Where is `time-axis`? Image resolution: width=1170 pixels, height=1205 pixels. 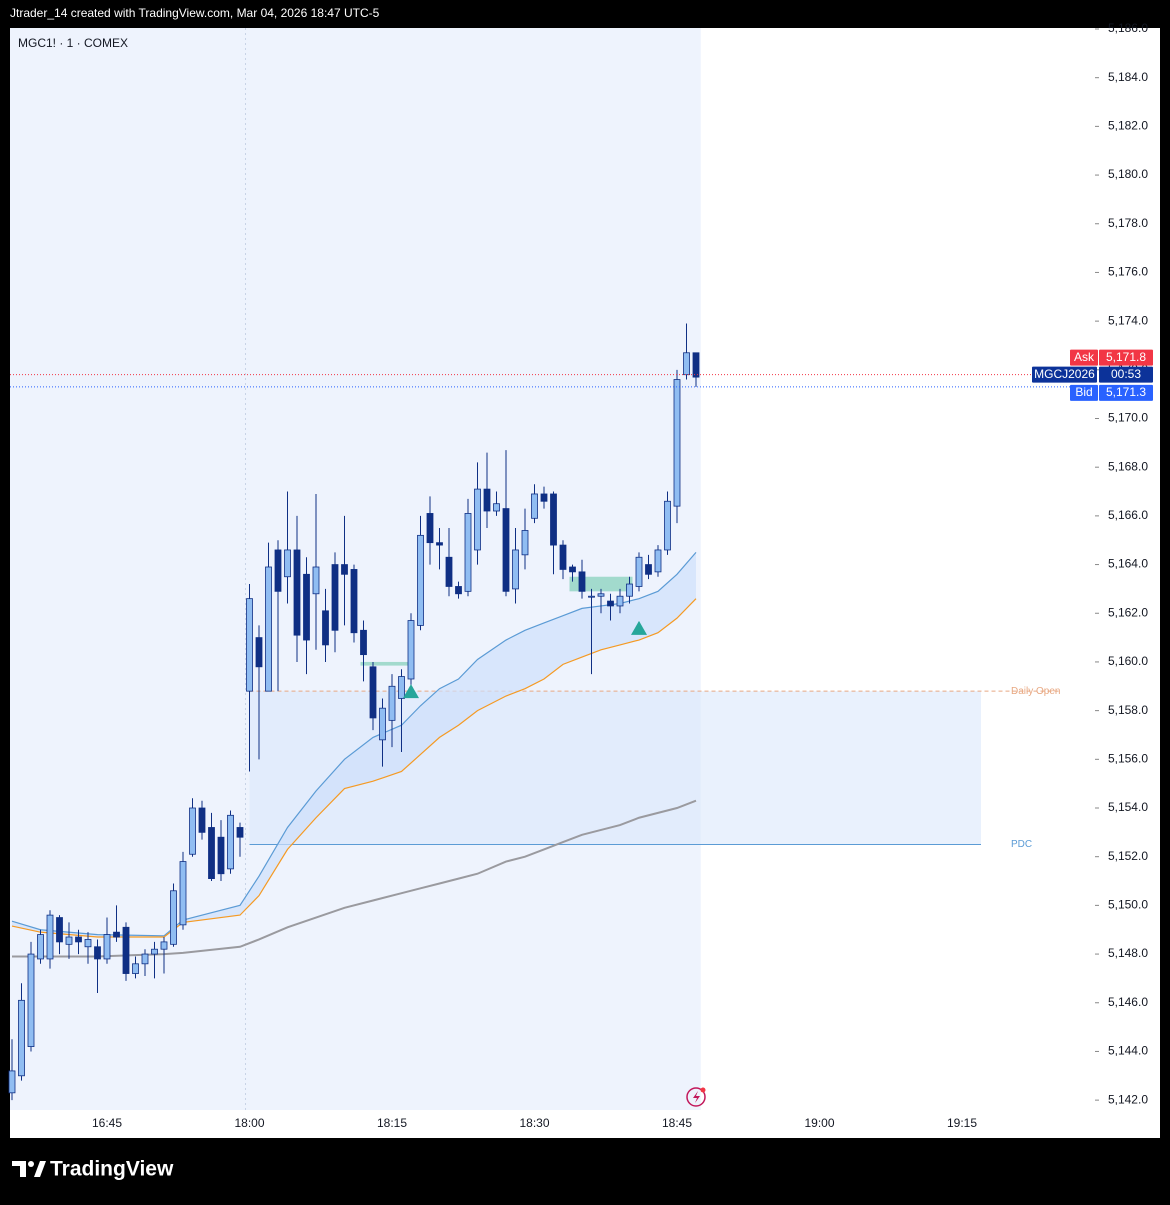
time-axis is located at coordinates (552, 1124).